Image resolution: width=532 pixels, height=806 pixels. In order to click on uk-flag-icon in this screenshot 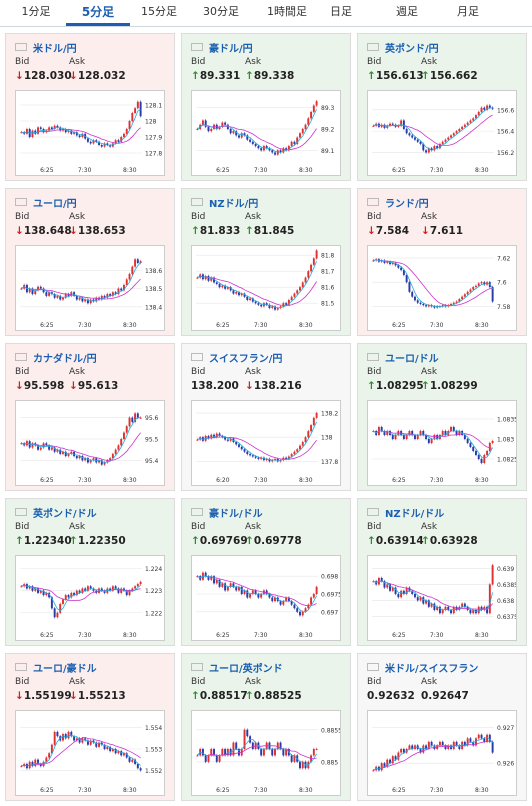, I will do `click(373, 47)`.